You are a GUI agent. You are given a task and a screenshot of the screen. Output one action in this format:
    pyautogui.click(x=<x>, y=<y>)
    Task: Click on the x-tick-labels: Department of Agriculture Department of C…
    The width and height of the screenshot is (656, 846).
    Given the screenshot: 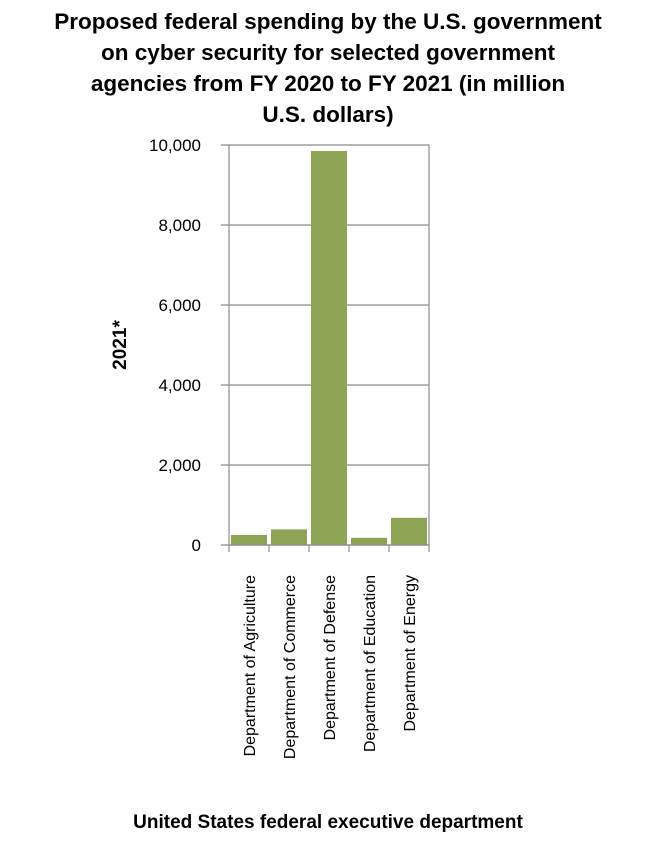 What is the action you would take?
    pyautogui.click(x=330, y=667)
    